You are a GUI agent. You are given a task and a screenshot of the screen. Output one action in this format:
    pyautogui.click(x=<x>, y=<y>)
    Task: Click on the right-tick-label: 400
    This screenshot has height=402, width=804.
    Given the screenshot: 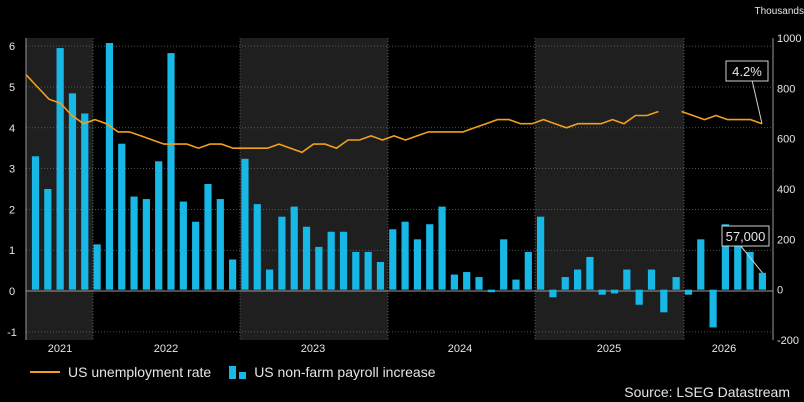 What is the action you would take?
    pyautogui.click(x=786, y=190)
    